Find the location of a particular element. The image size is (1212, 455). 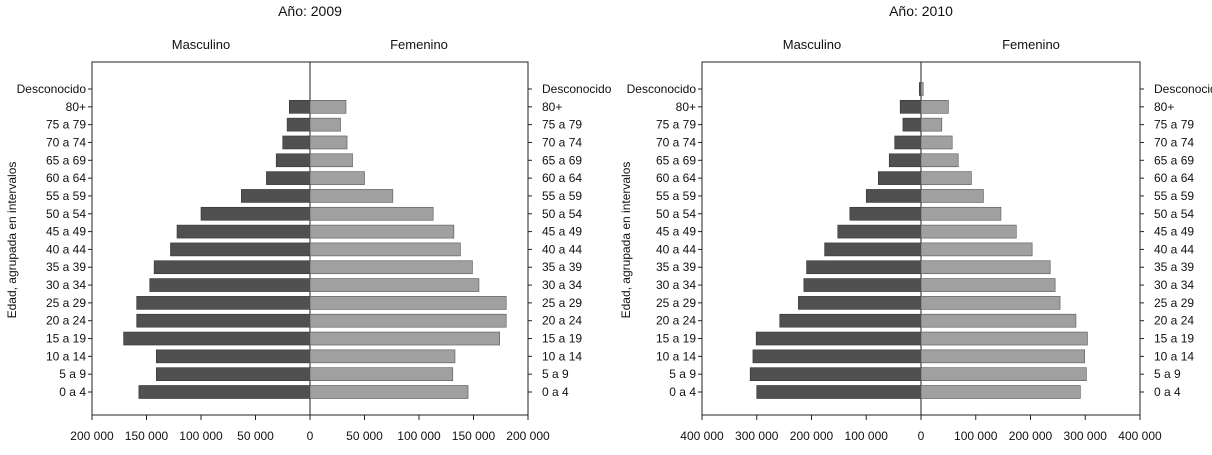

y-tick-label-right-1-12: 60 a 64 is located at coordinates (1174, 178).